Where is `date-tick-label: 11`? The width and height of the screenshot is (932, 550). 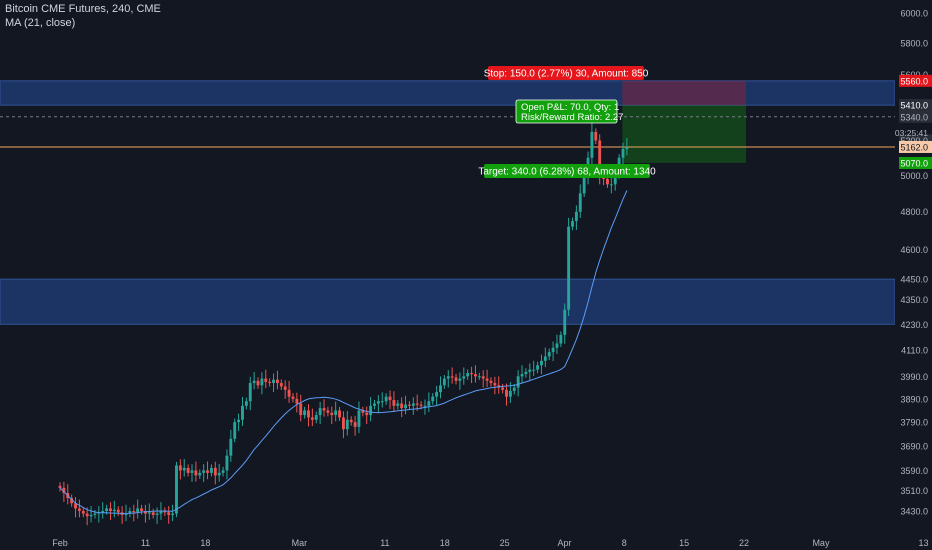
date-tick-label: 11 is located at coordinates (145, 543).